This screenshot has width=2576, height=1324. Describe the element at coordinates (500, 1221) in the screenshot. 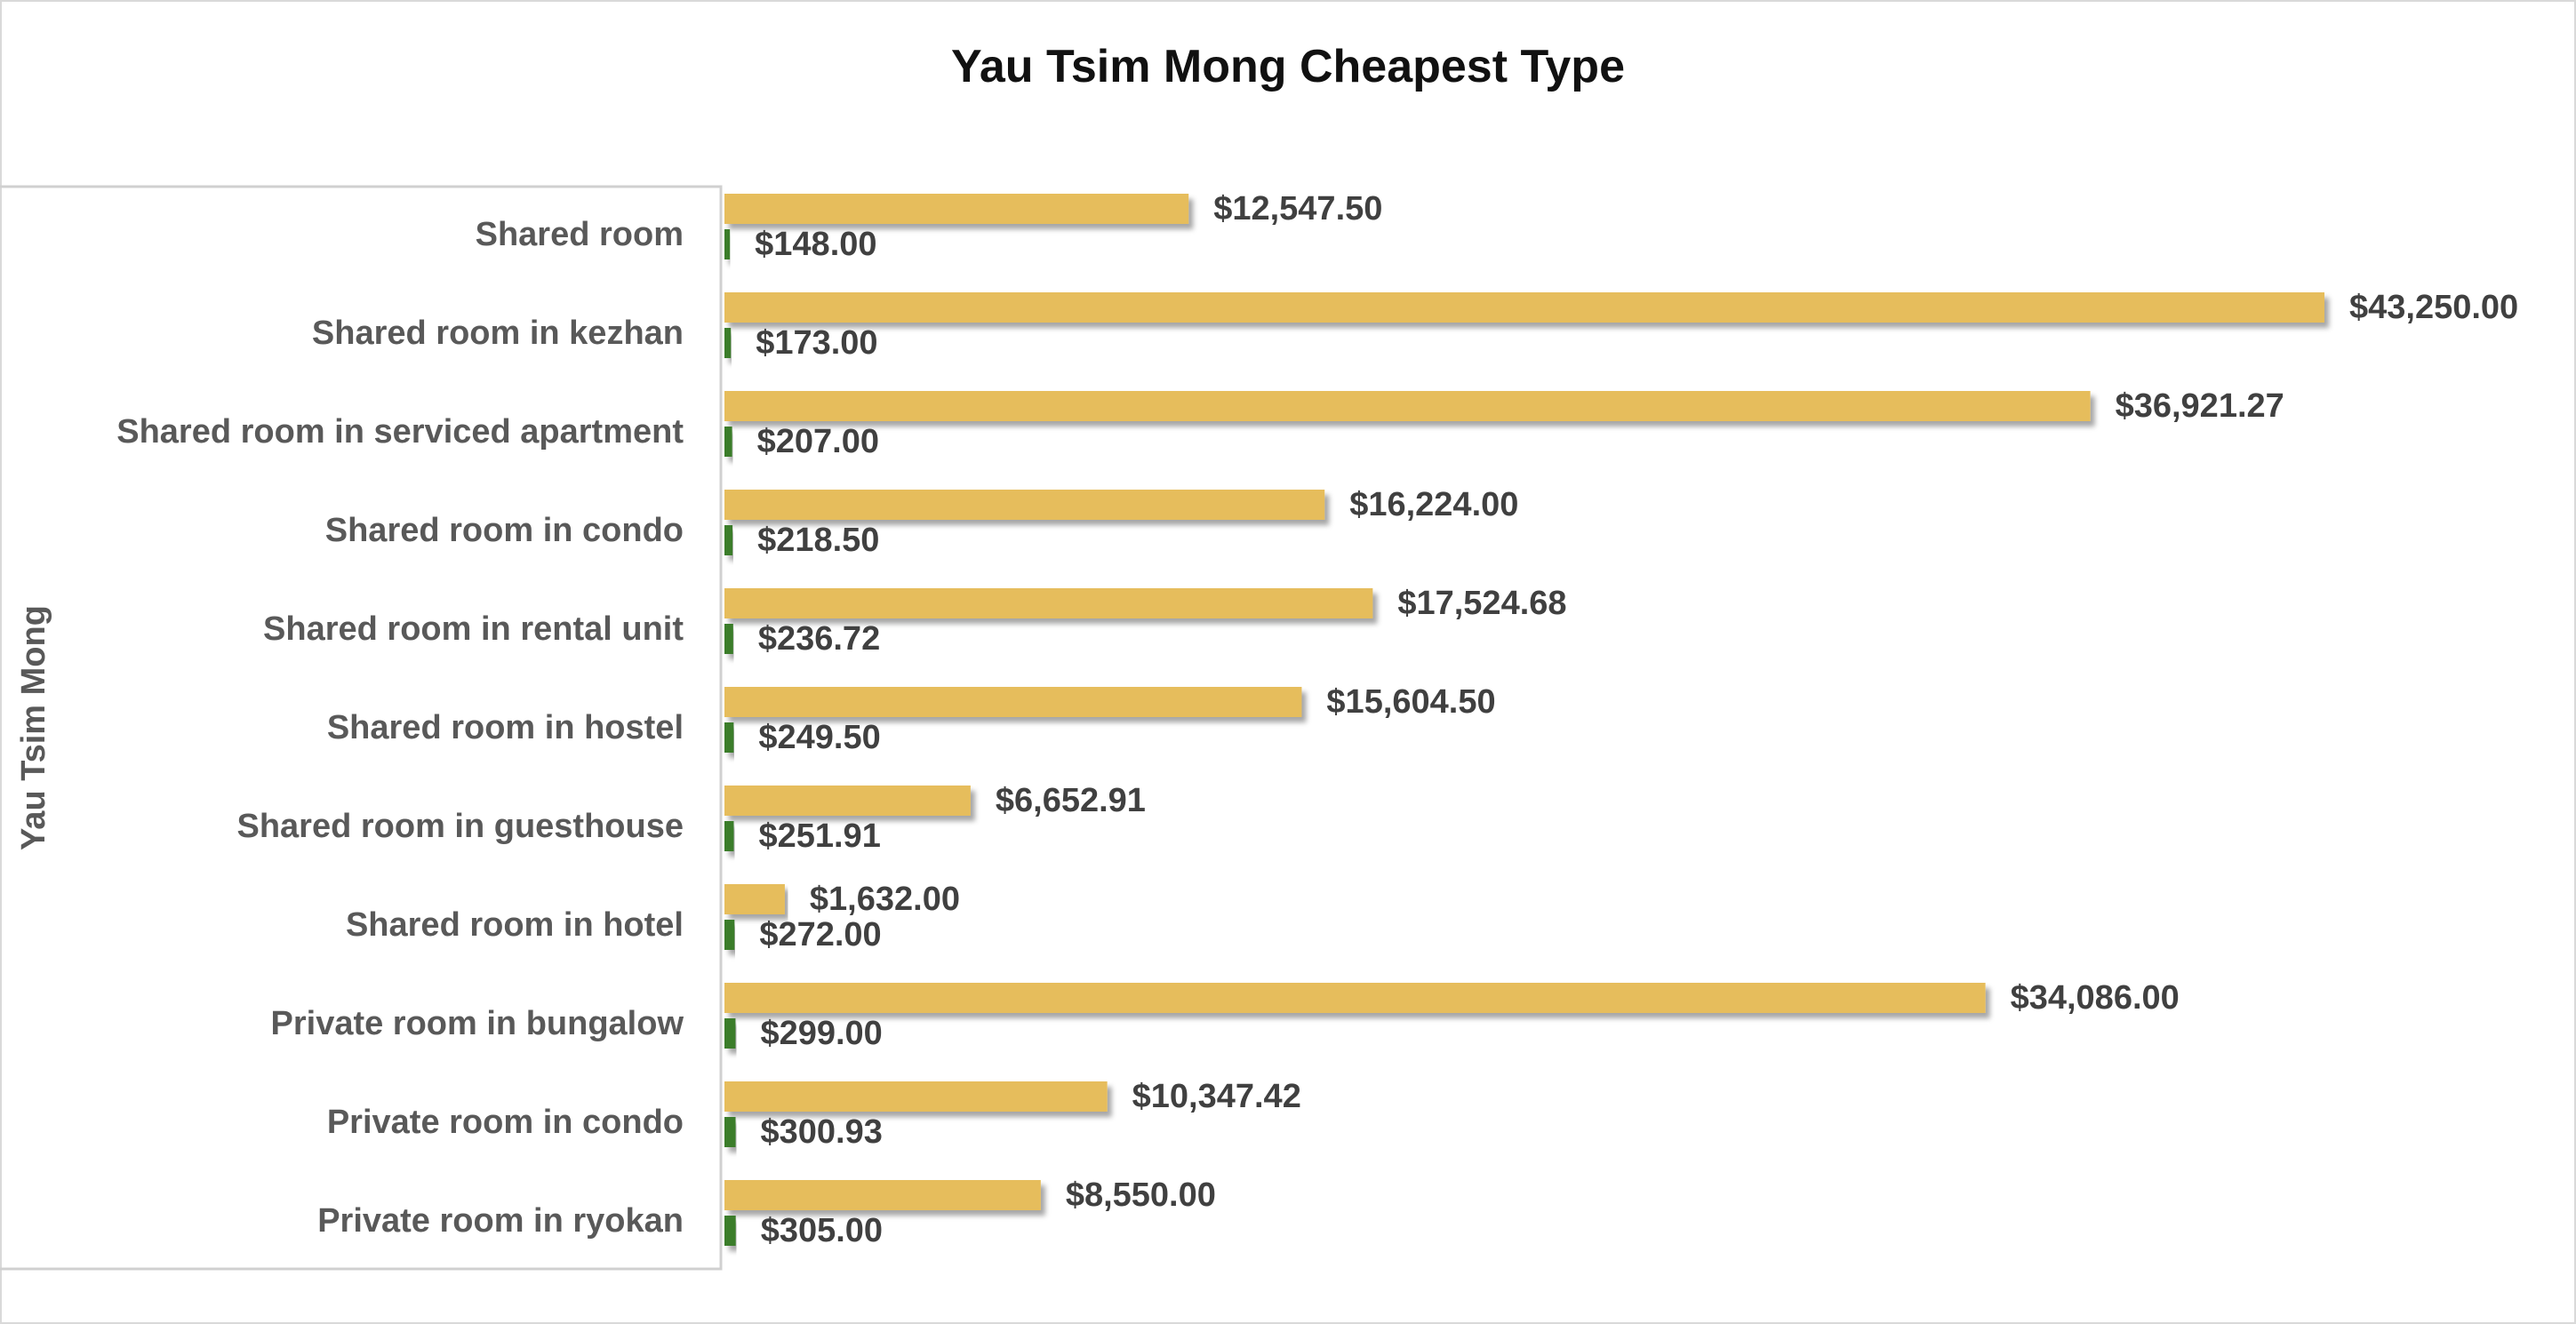

I see `category-label: Private room in ryokan` at that location.